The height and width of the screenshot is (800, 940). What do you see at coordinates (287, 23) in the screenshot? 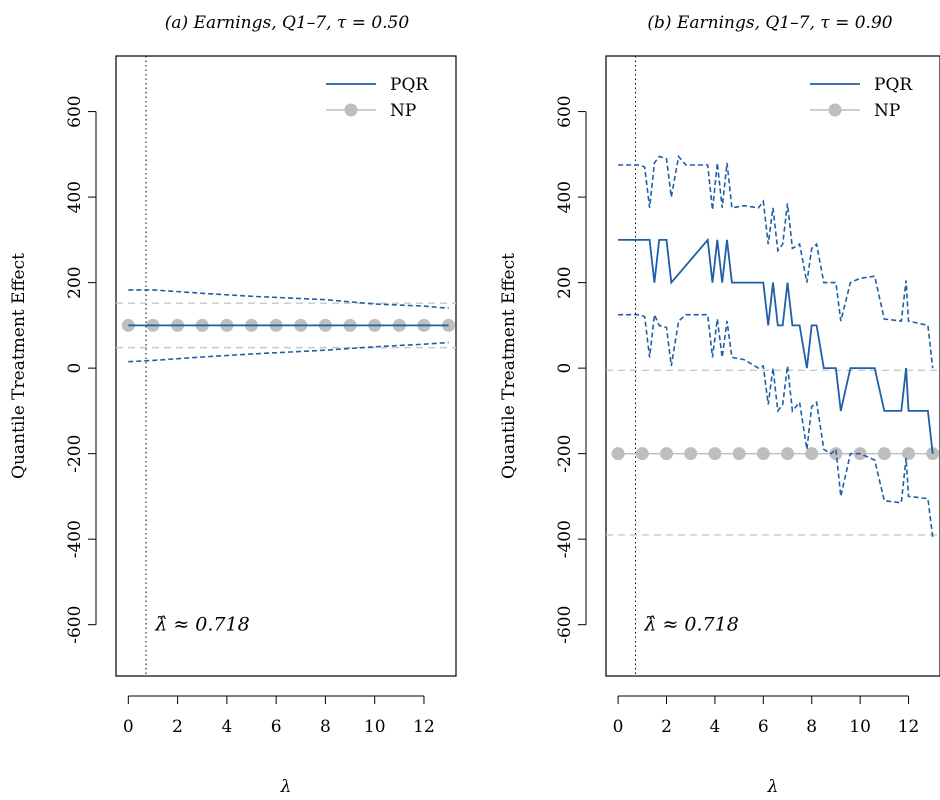
I see `chart-title: (a) Earnings, Q1–7, τ = 0.50` at bounding box center [287, 23].